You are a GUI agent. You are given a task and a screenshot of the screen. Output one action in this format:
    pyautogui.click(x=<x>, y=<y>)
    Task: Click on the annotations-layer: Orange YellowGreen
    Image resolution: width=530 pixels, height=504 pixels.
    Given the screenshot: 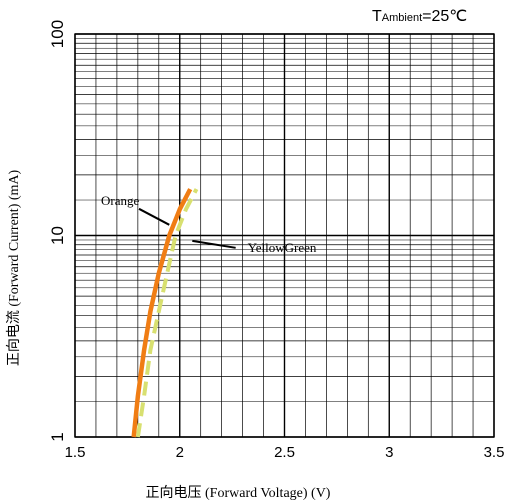 What is the action you would take?
    pyautogui.click(x=209, y=224)
    